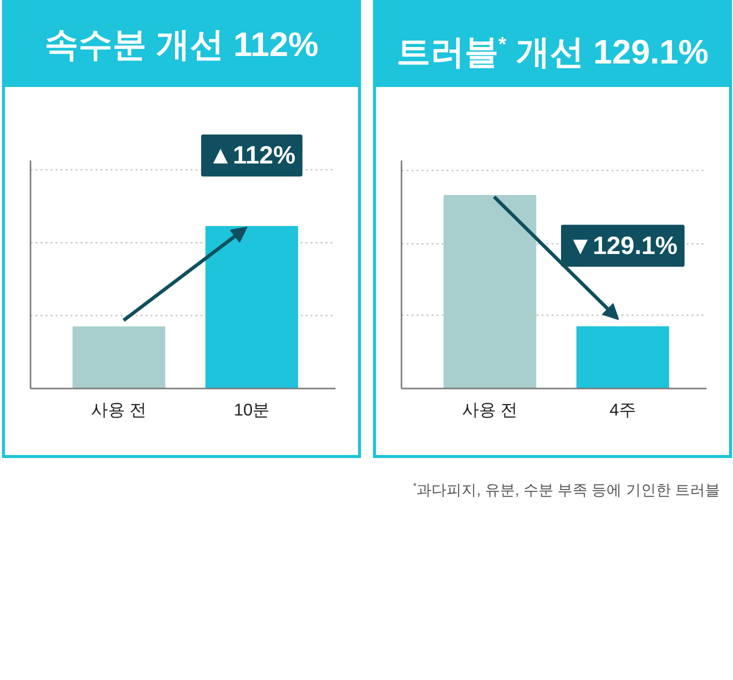  I want to click on x-tick-label: 10분, so click(252, 410).